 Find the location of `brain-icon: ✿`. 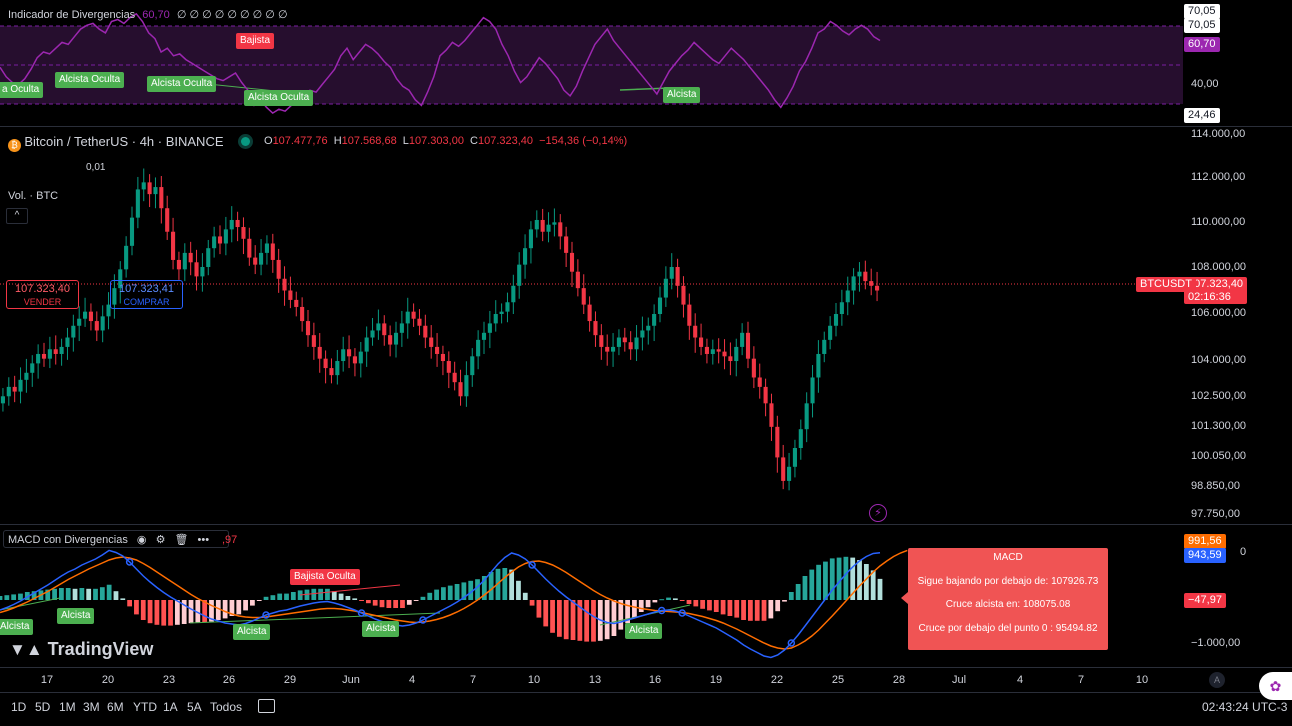

brain-icon: ✿ is located at coordinates (1275, 686).